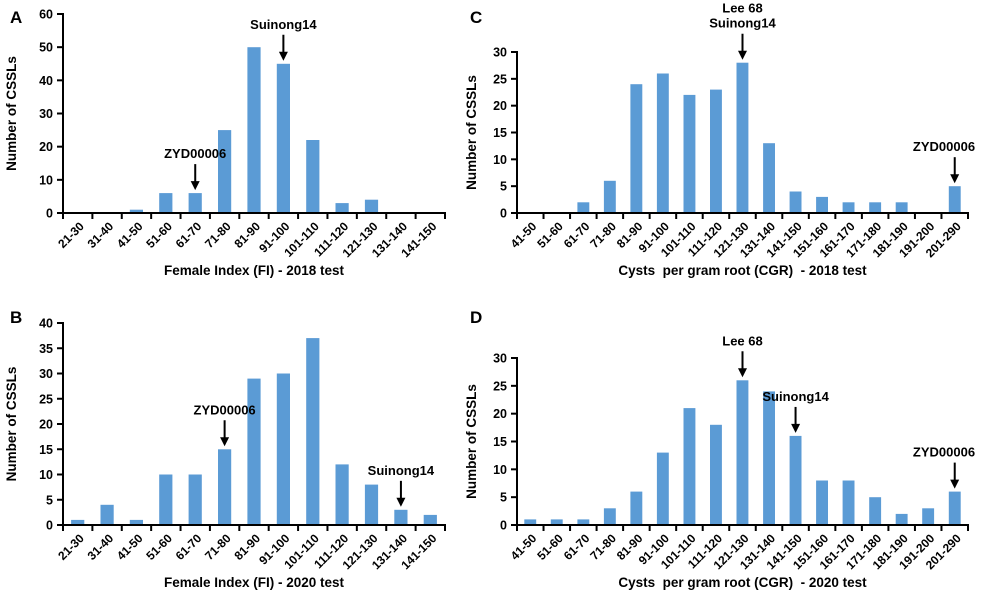 The image size is (984, 615). What do you see at coordinates (476, 317) in the screenshot?
I see `panel-d-letter: D` at bounding box center [476, 317].